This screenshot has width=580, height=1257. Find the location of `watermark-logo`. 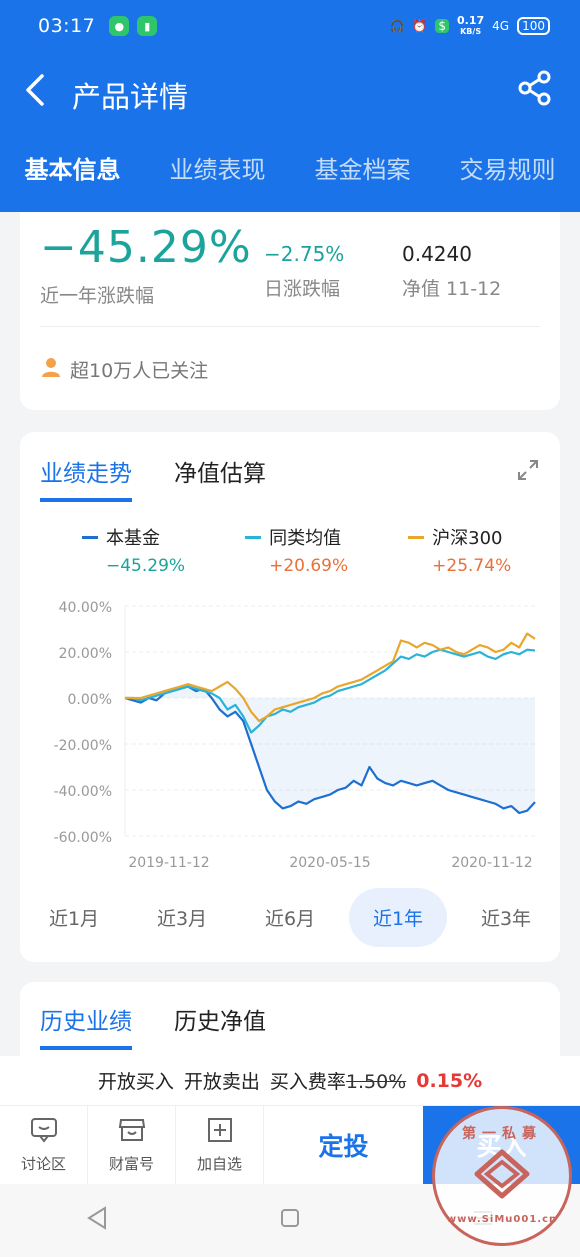

watermark-logo is located at coordinates (502, 1176).